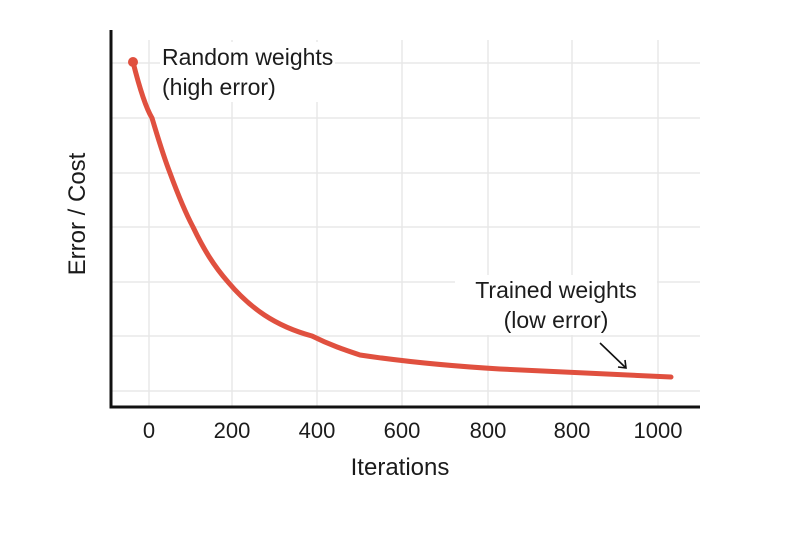 This screenshot has height=533, width=800. Describe the element at coordinates (556, 320) in the screenshot. I see `annotation-trained-line2: (low error)` at that location.